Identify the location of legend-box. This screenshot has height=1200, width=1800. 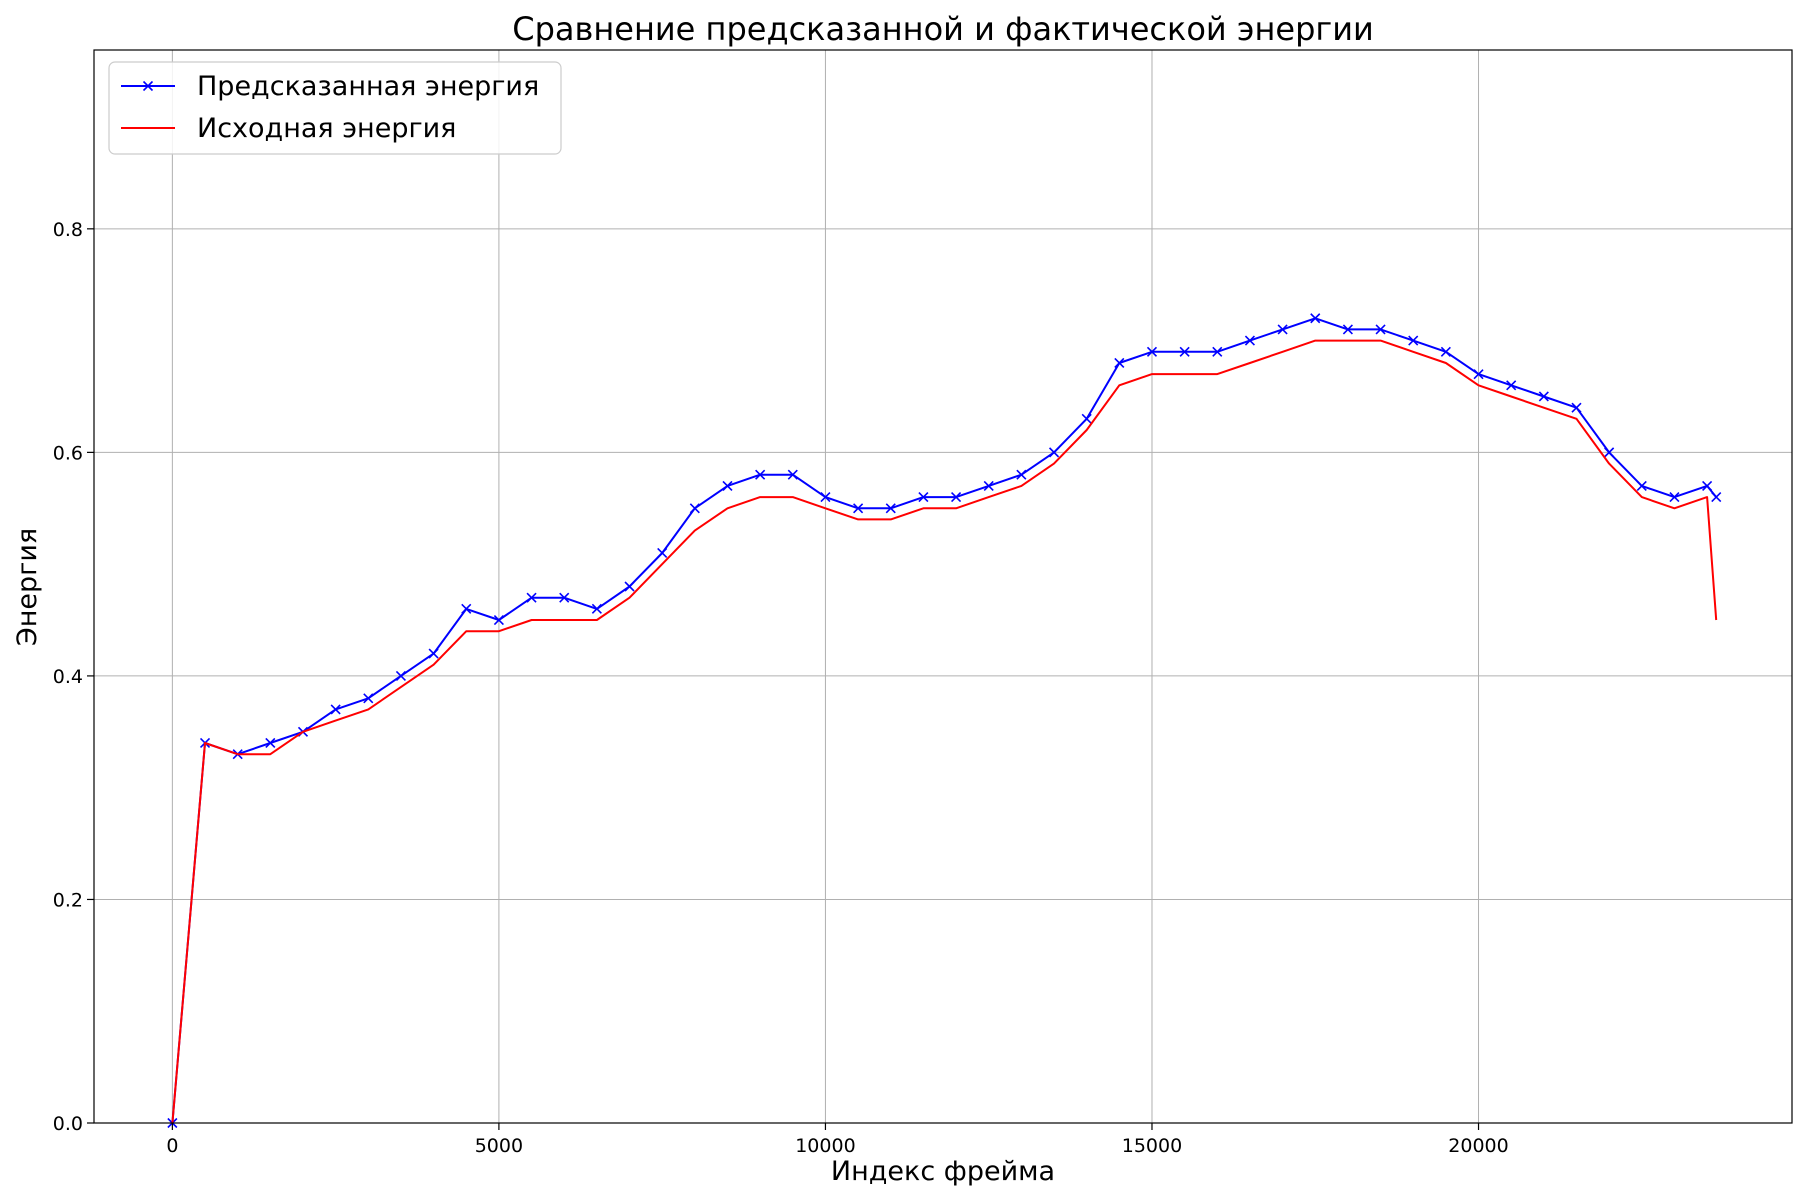
(335, 108).